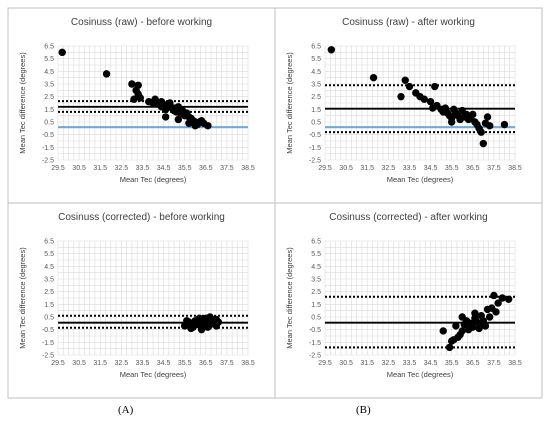 Image resolution: width=550 pixels, height=428 pixels. I want to click on chart-2-ytick-label: 2.5, so click(316, 97).